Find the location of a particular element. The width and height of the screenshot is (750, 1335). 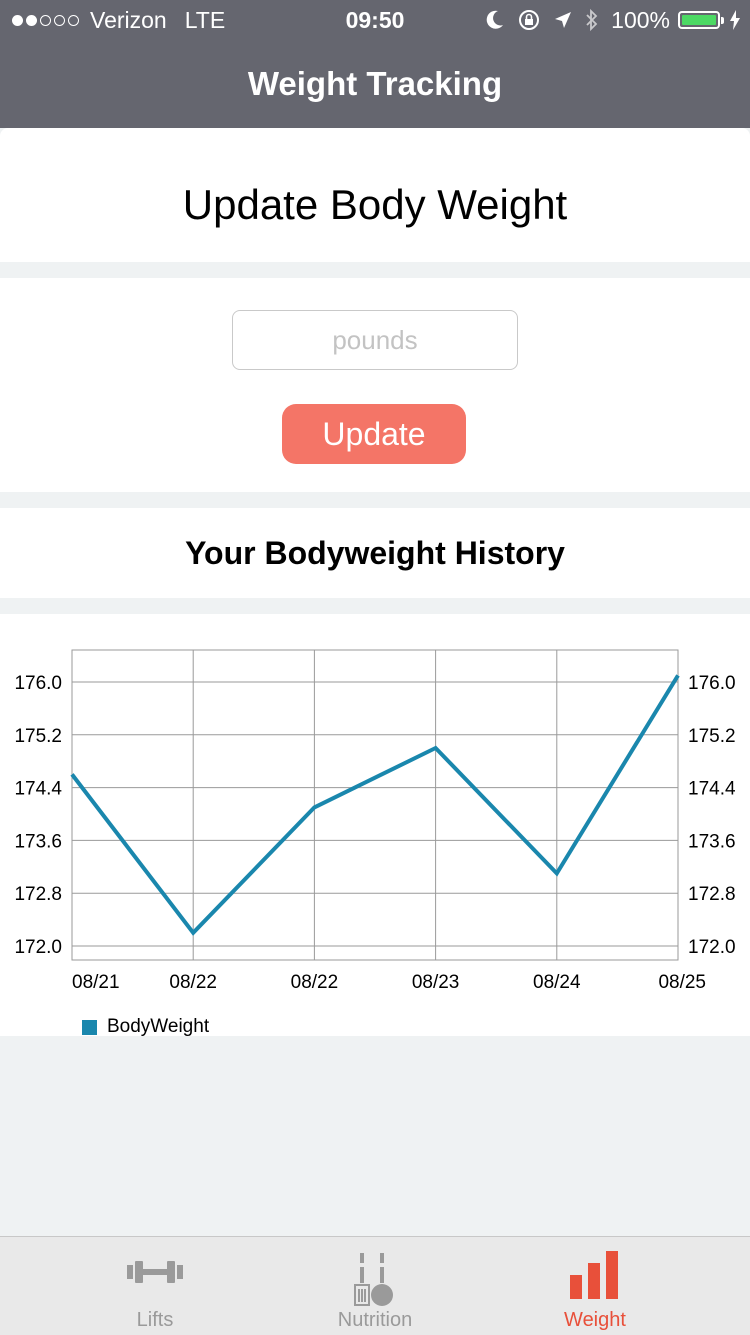

legend-label: BodyWeight is located at coordinates (158, 1026).